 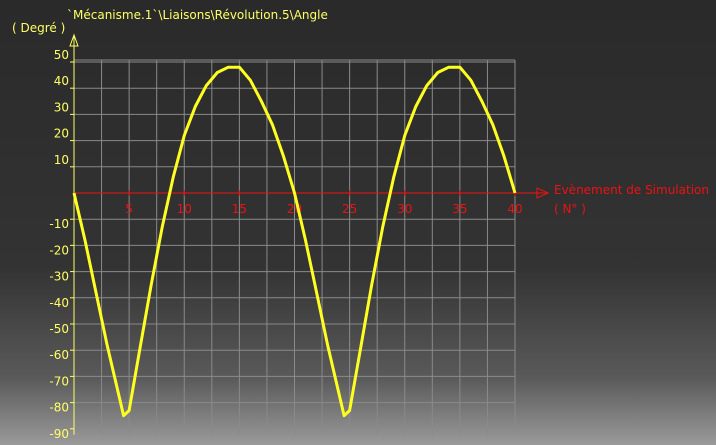 What do you see at coordinates (59, 408) in the screenshot?
I see `y-tick-label: -80` at bounding box center [59, 408].